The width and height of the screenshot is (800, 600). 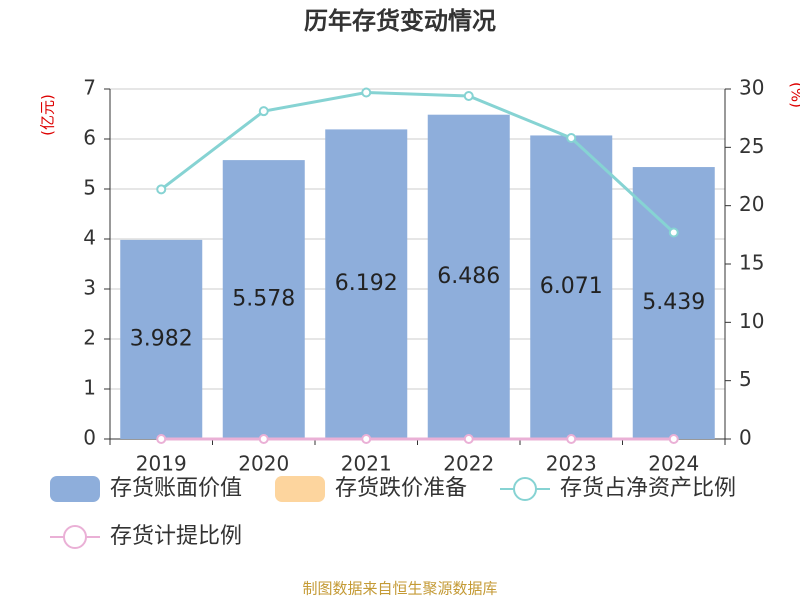 I want to click on bar-value-label: 3.982, so click(x=161, y=338).